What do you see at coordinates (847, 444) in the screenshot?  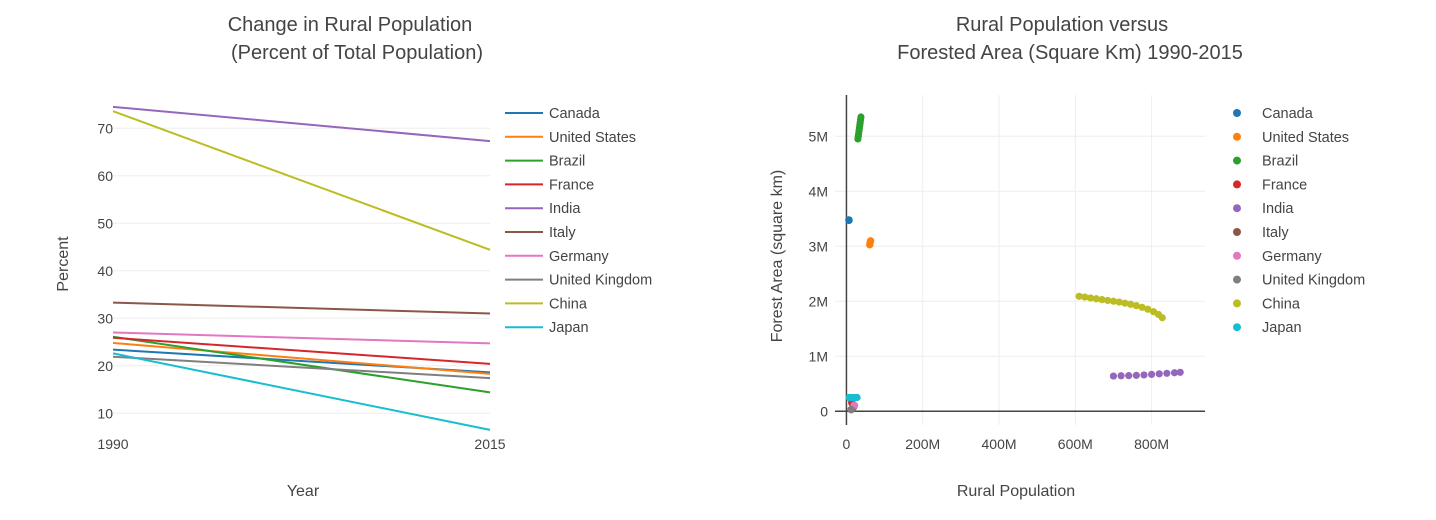 I see `x-tick-label: 0` at bounding box center [847, 444].